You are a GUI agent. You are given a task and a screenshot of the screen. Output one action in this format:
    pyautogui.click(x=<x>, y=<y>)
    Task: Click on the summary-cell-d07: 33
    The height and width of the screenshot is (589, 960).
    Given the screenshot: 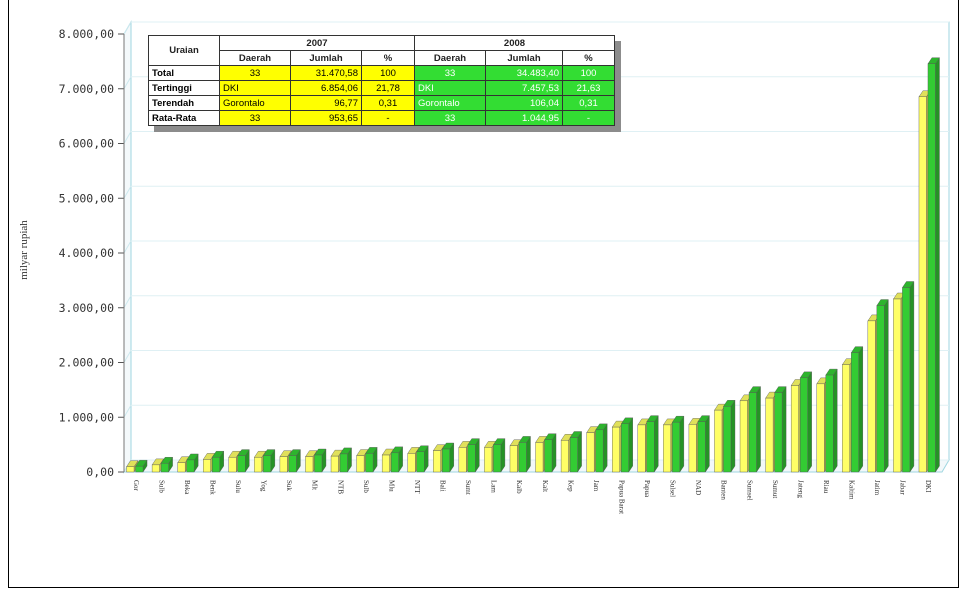 What is the action you would take?
    pyautogui.click(x=255, y=118)
    